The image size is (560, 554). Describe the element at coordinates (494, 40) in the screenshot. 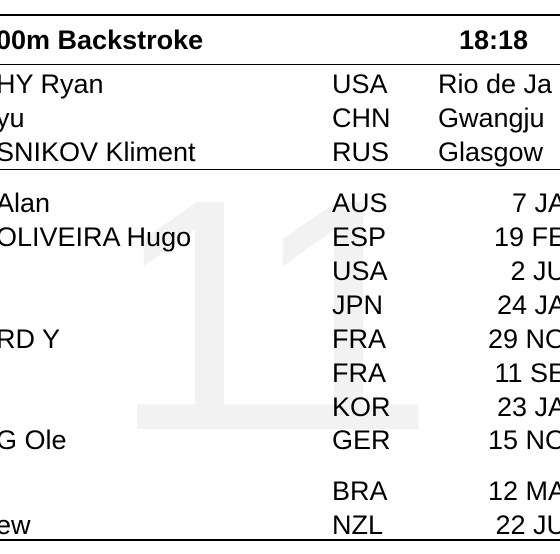

I see `event-time: 18:18` at that location.